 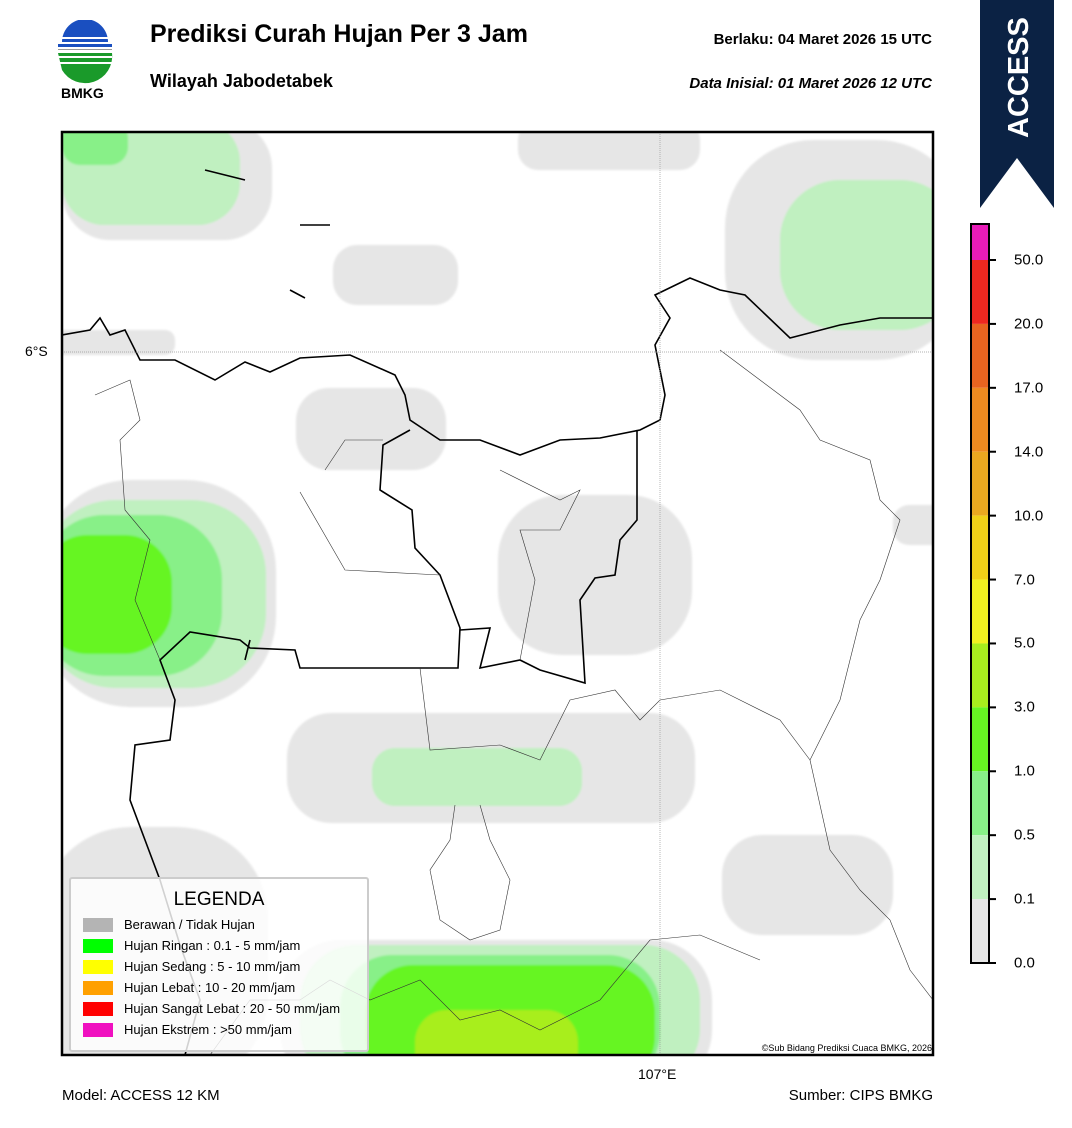 I want to click on colorbar-tick-label: 20.0, so click(x=1029, y=324).